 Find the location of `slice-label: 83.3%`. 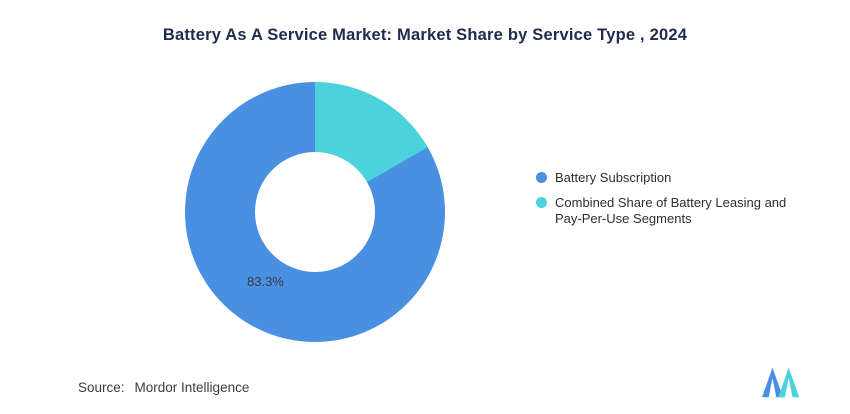

slice-label: 83.3% is located at coordinates (265, 281).